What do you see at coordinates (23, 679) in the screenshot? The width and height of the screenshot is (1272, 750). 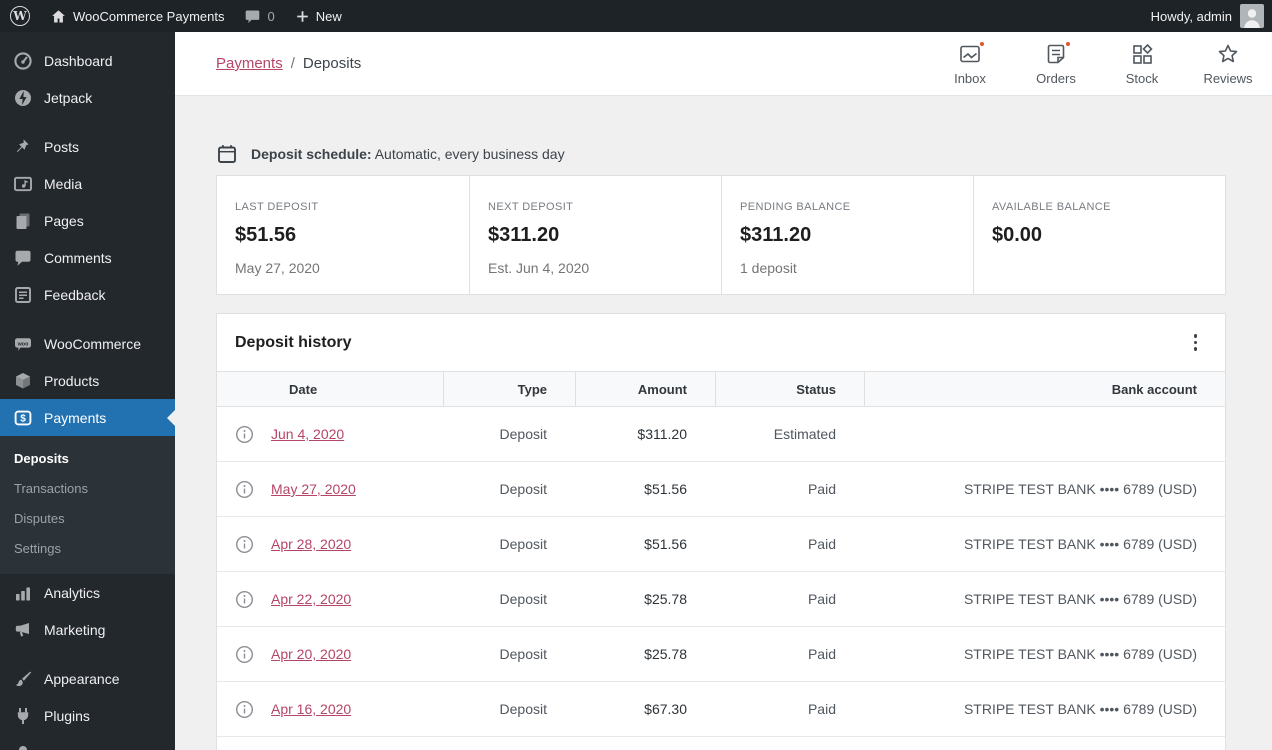 I see `brush-icon` at bounding box center [23, 679].